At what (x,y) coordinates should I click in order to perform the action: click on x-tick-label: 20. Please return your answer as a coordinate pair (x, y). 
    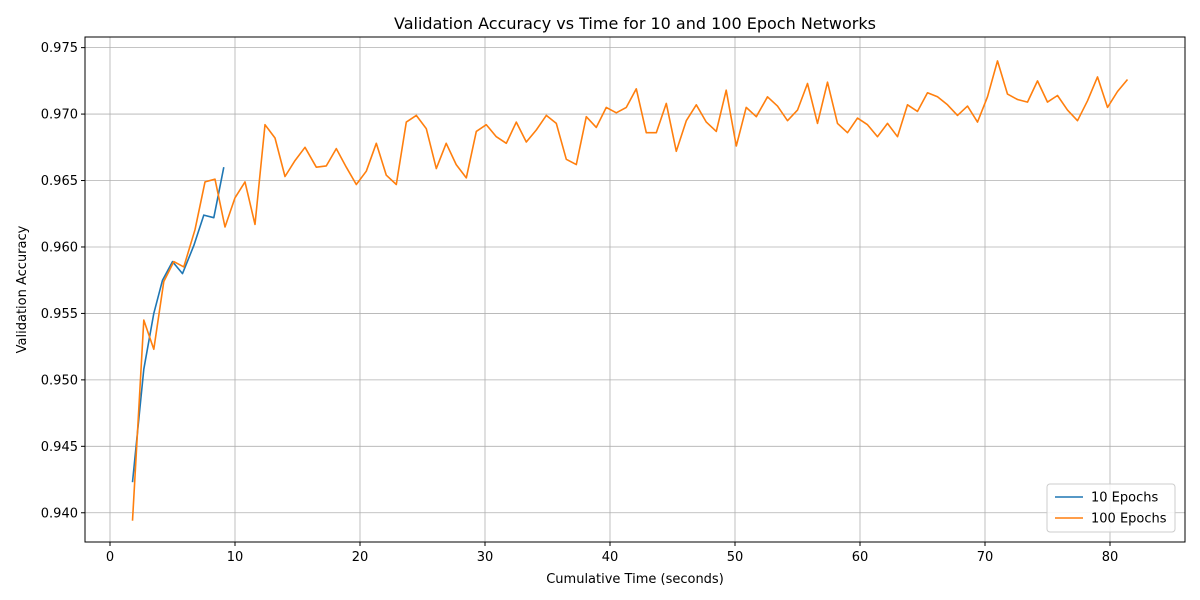
    Looking at the image, I should click on (360, 557).